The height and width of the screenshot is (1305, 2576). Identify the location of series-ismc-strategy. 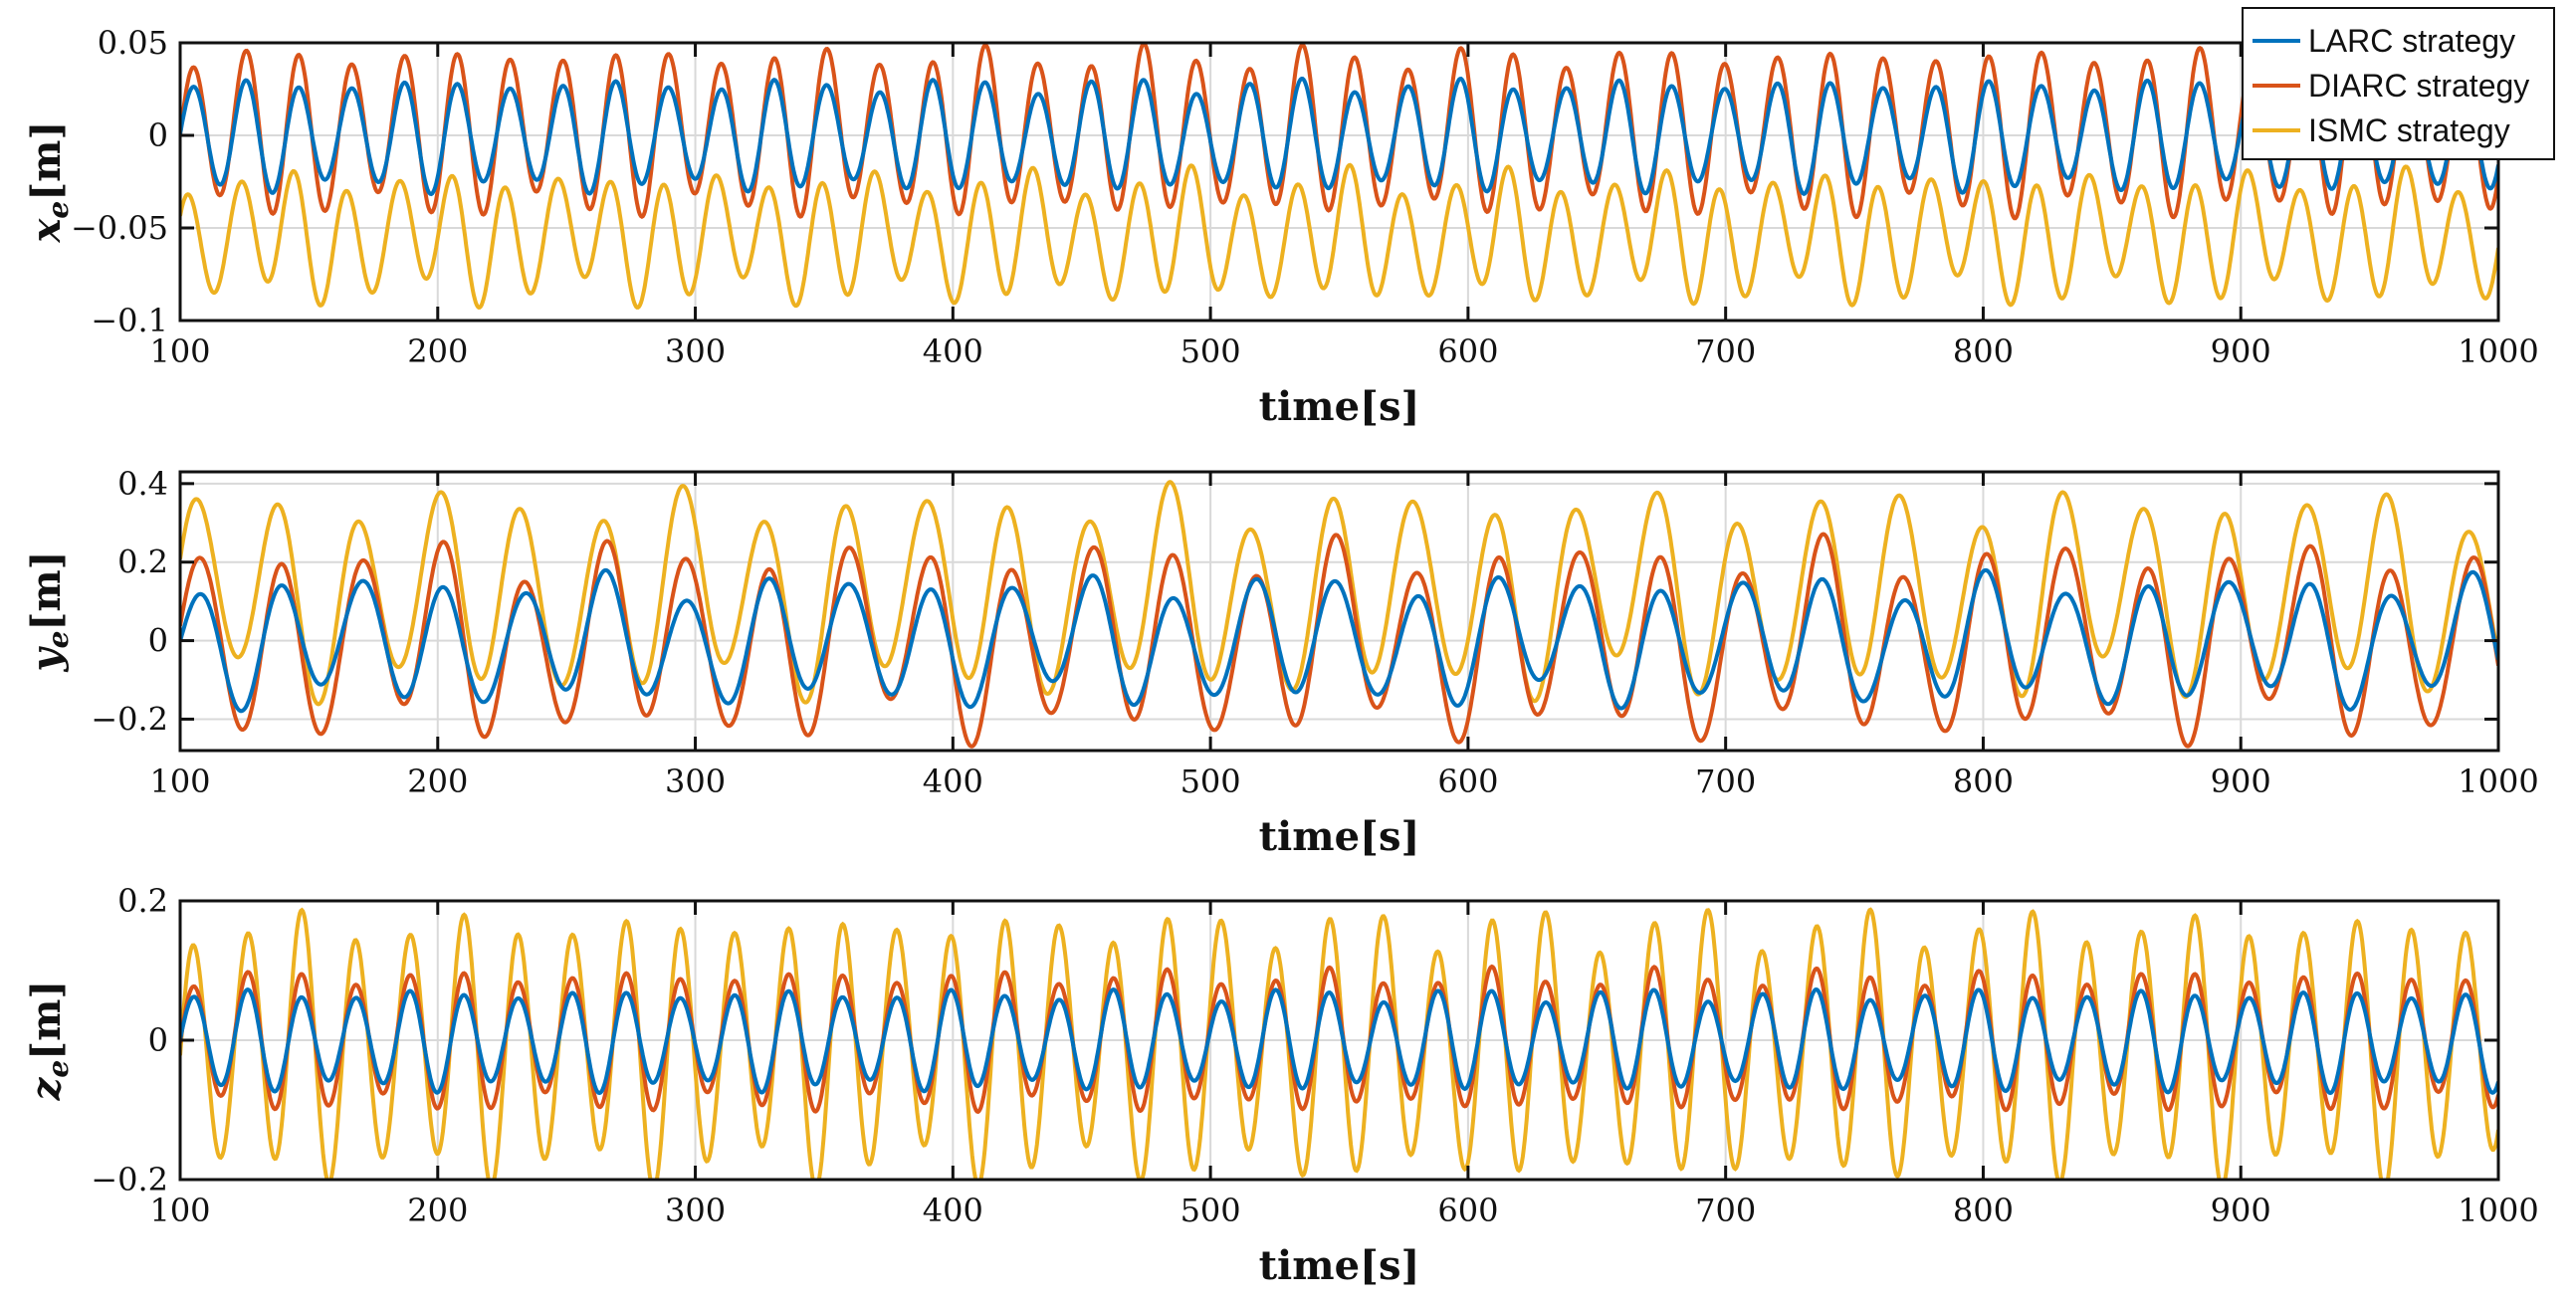
(1339, 236).